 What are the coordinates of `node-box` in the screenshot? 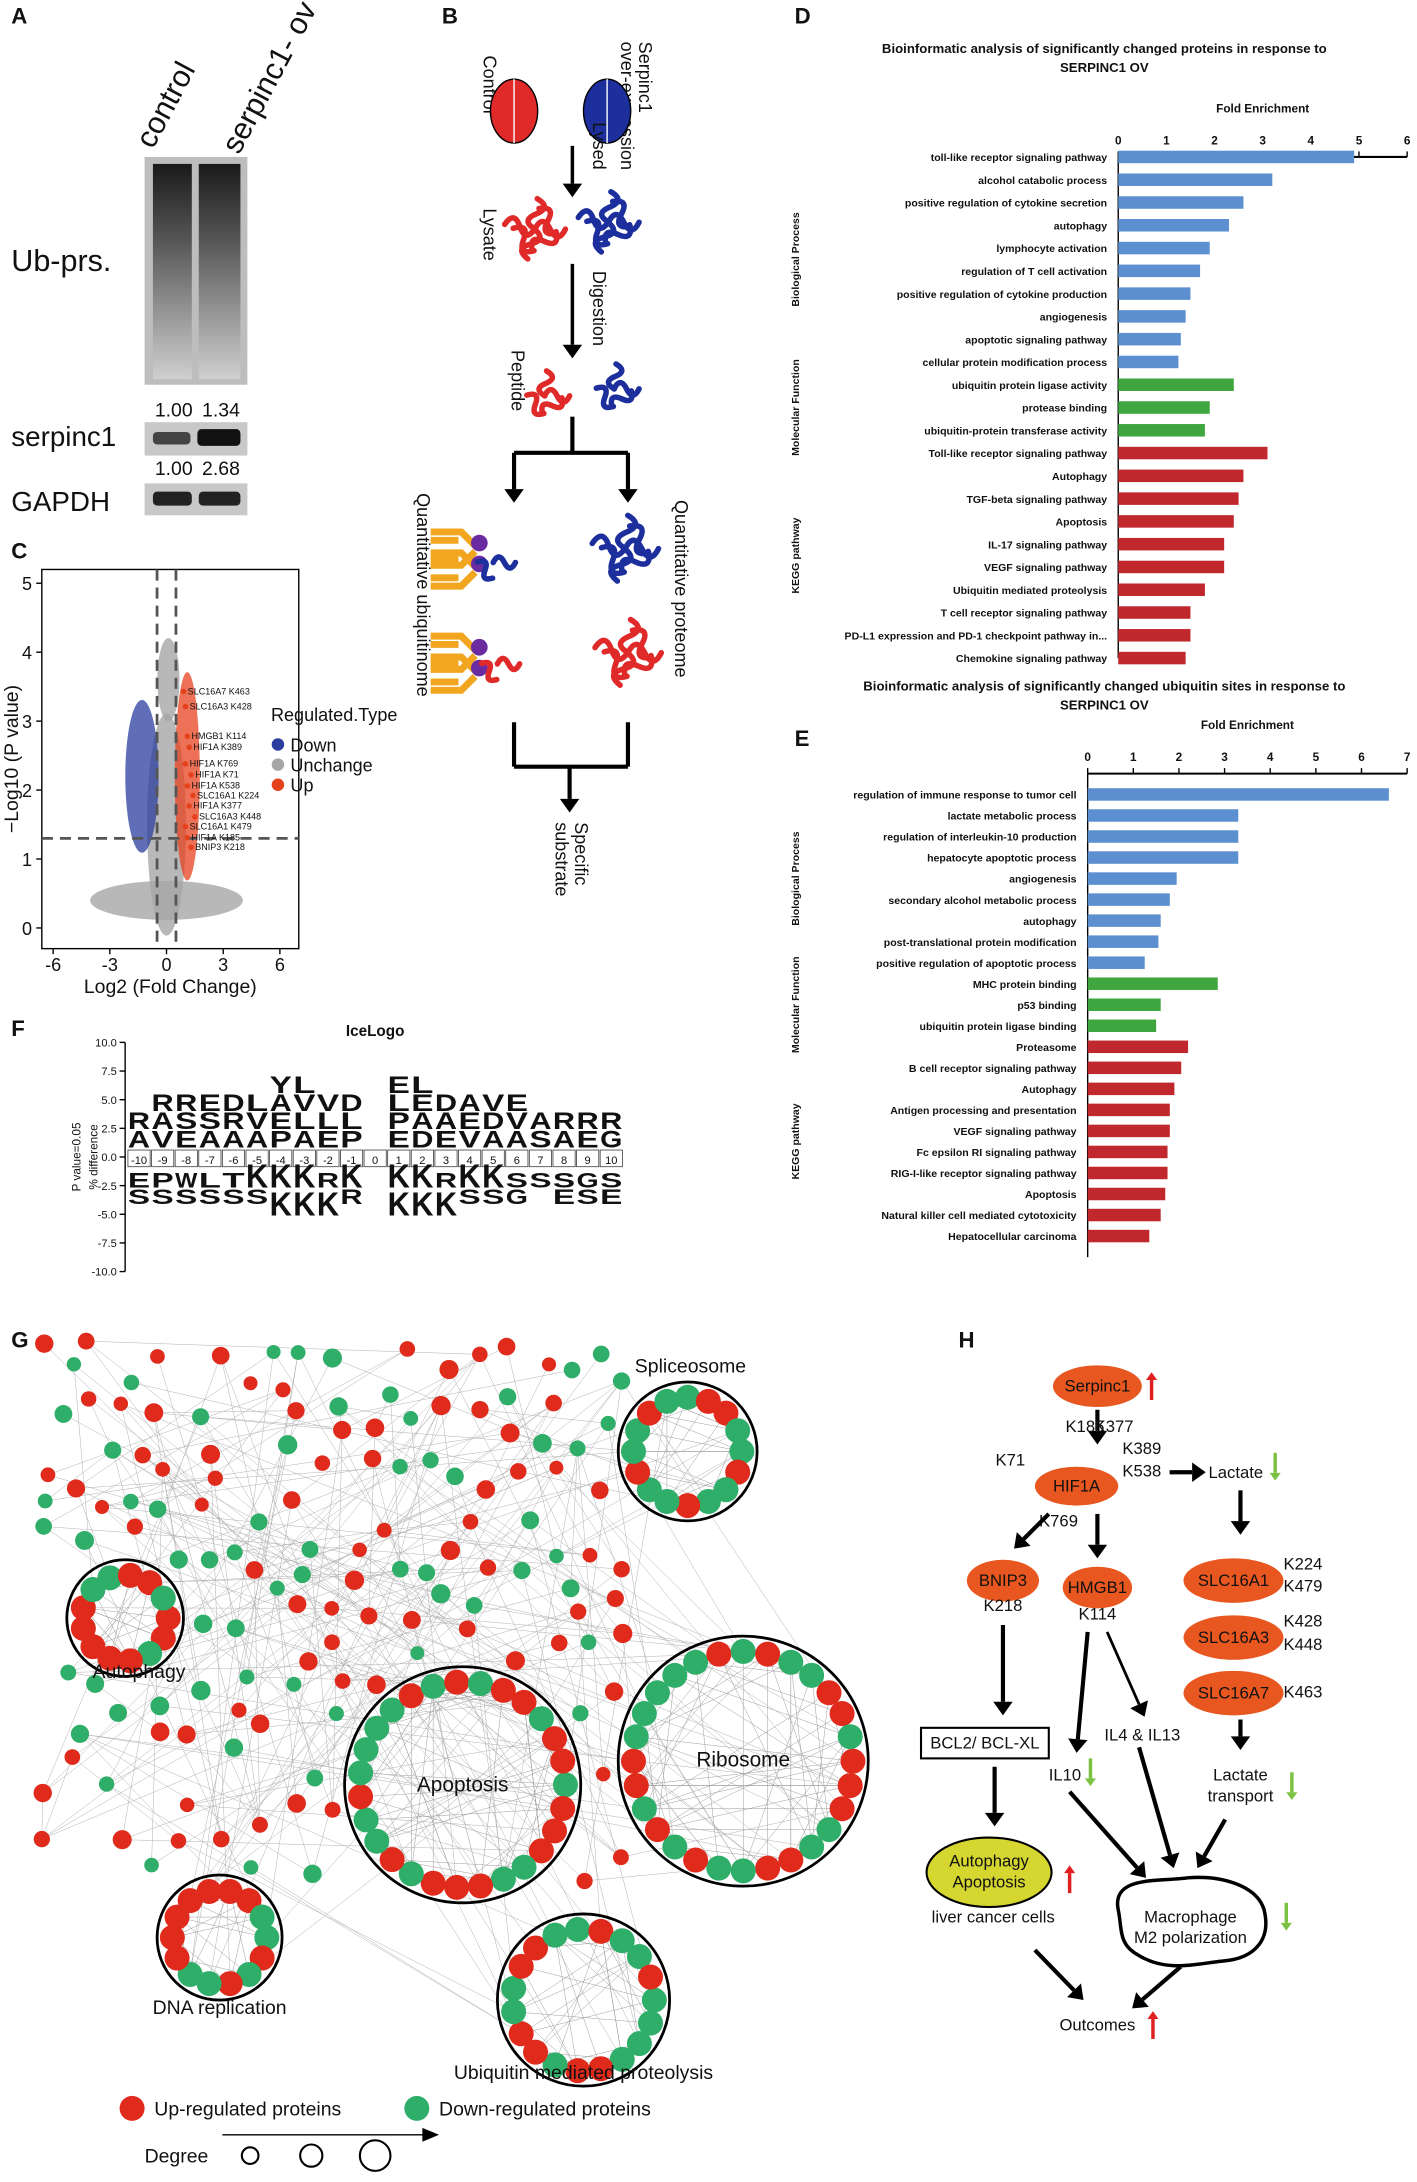 It's located at (984, 1743).